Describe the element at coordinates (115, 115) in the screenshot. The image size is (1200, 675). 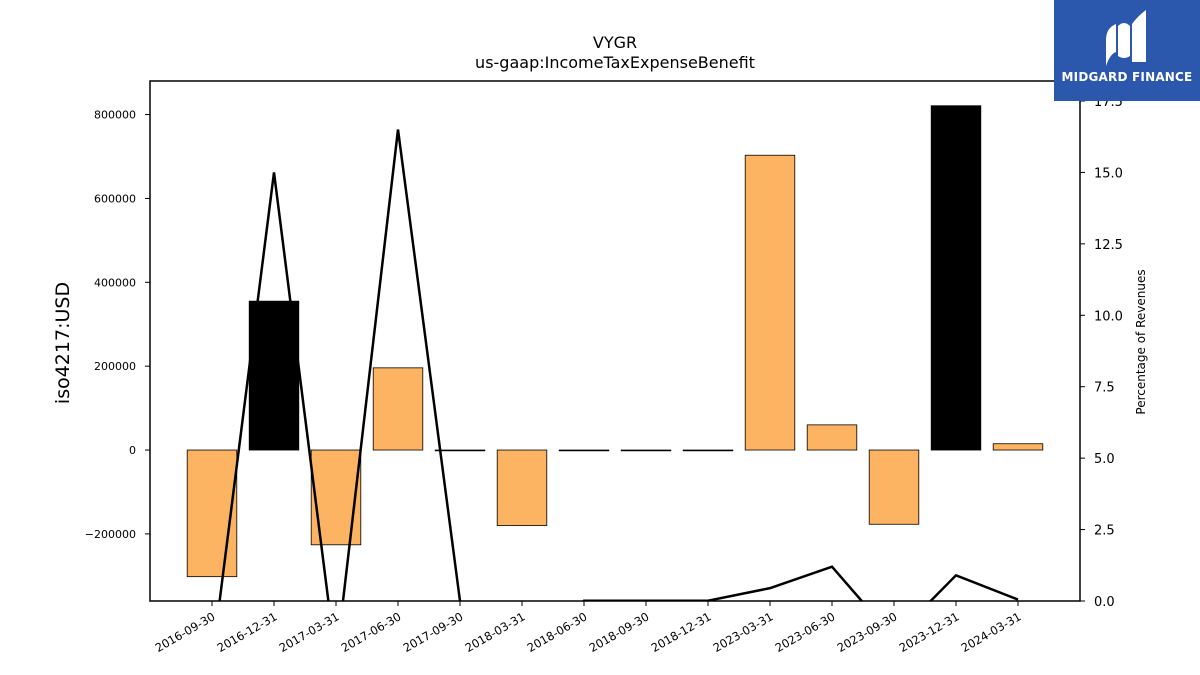
I see `y-tick-label: 800000` at that location.